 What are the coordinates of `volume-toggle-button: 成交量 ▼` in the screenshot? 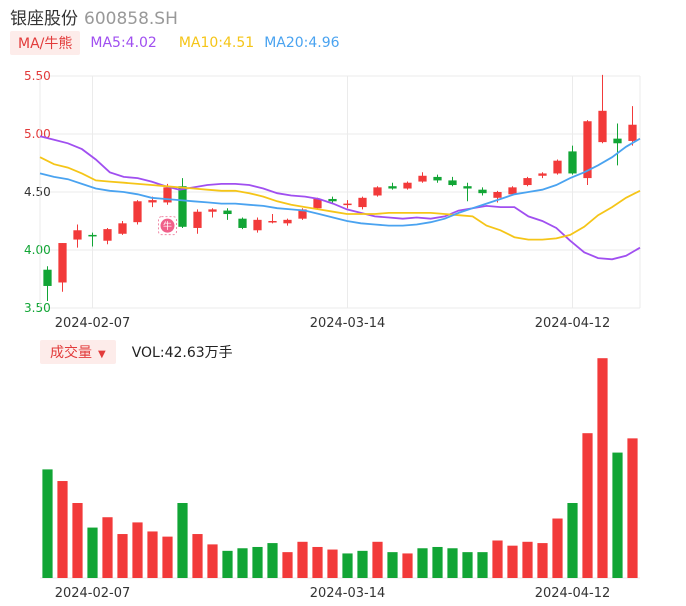 It's located at (78, 352).